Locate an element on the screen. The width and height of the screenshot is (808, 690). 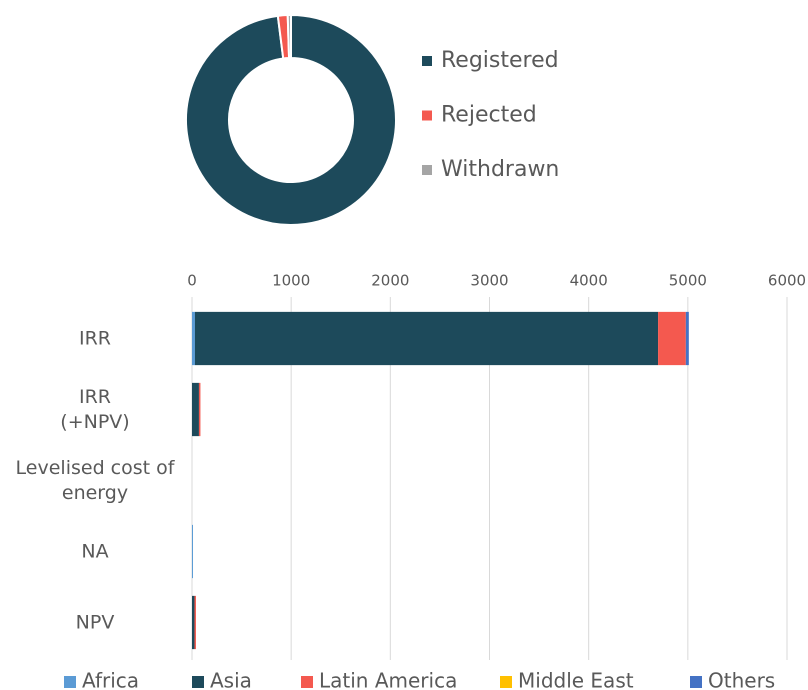
y-tick-label: IRR is located at coordinates (94, 338).